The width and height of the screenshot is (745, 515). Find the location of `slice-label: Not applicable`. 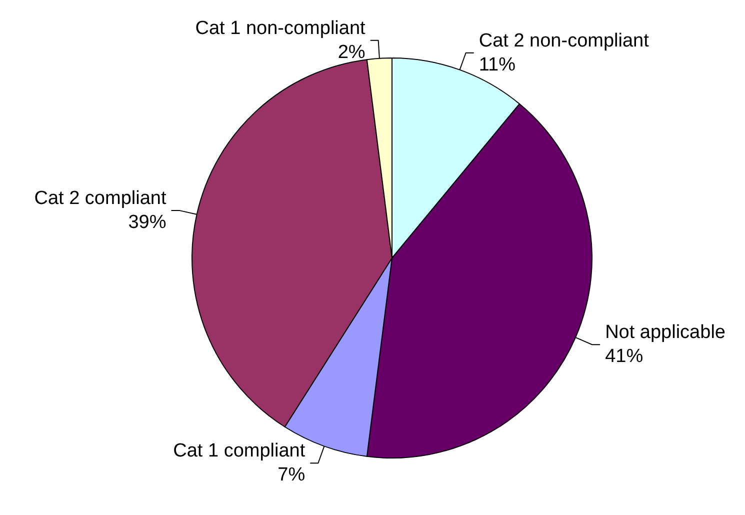

slice-label: Not applicable is located at coordinates (665, 333).